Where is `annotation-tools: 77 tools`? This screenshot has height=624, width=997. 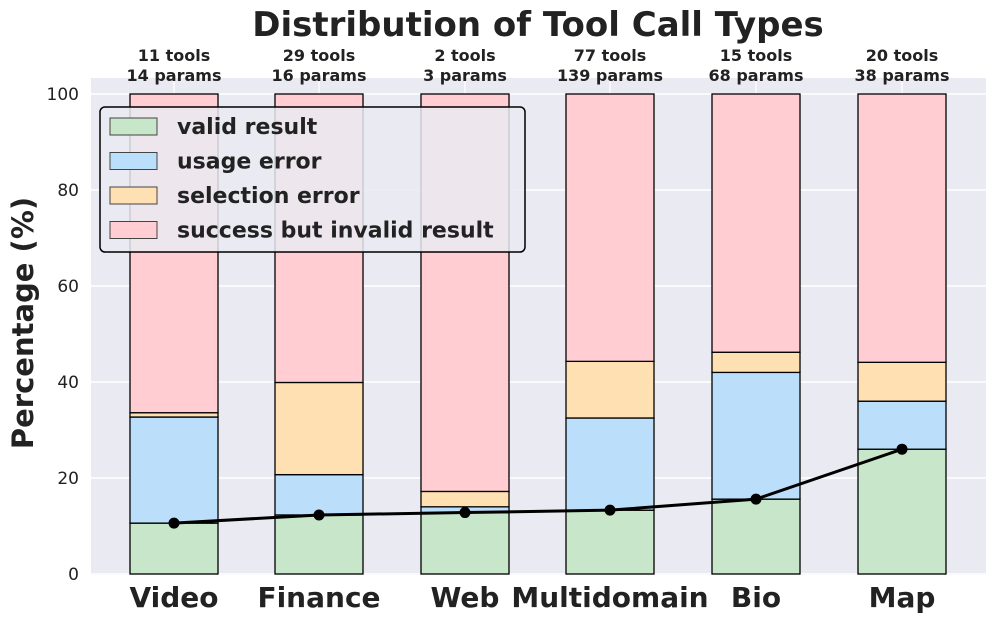 annotation-tools: 77 tools is located at coordinates (610, 55).